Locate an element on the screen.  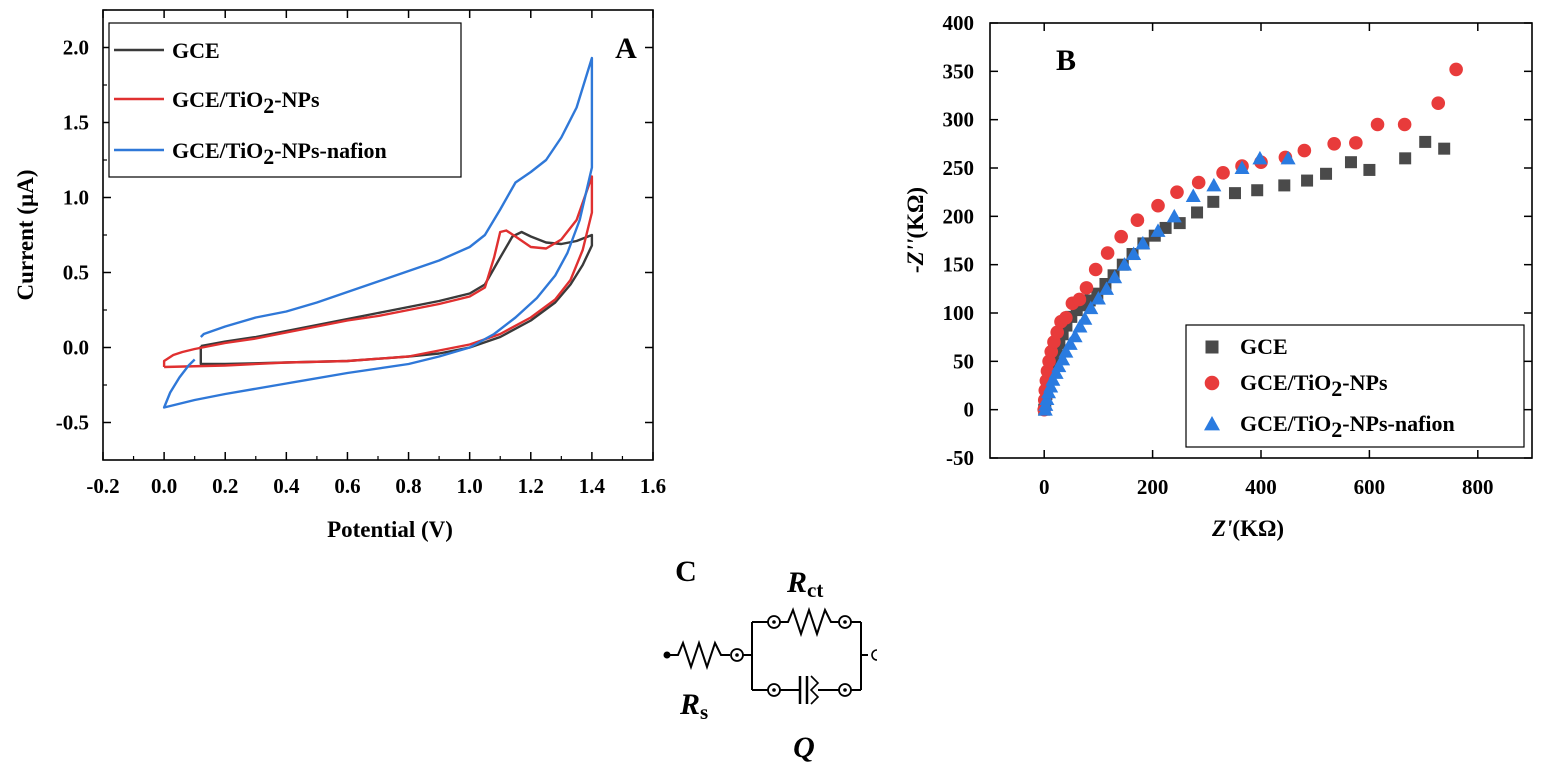
cv-curve-gce-tio2-nps-nafion is located at coordinates (378, 232).